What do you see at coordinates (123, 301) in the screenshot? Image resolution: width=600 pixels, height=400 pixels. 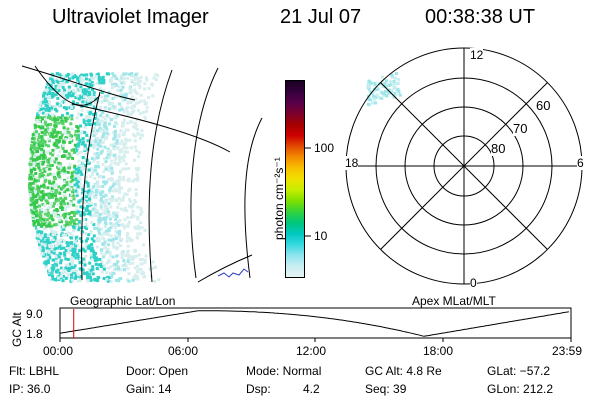 I see `left-panel-label: Geographic Lat/Lon` at bounding box center [123, 301].